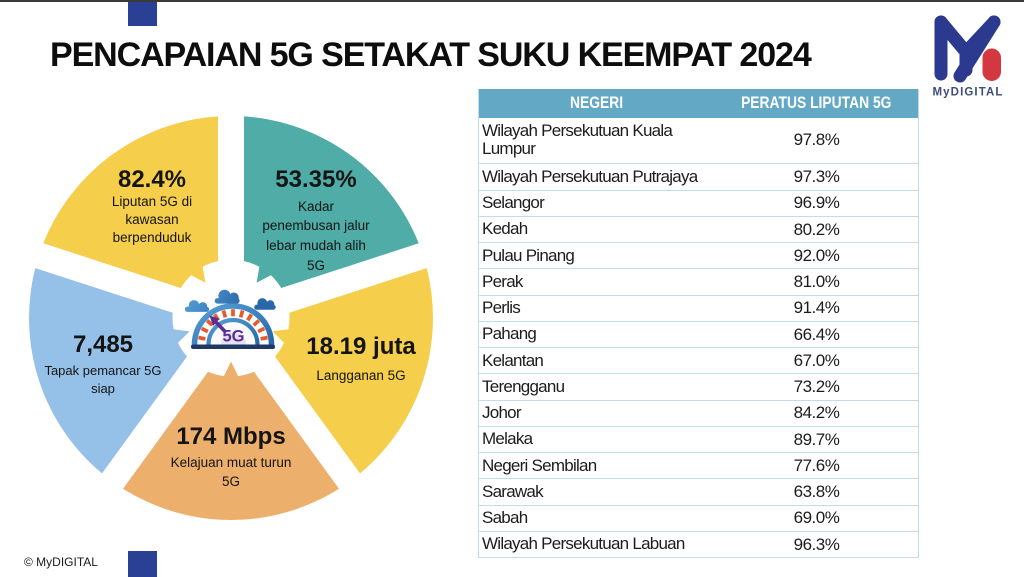  I want to click on svg-text: MyDIGITAL, so click(967, 93).